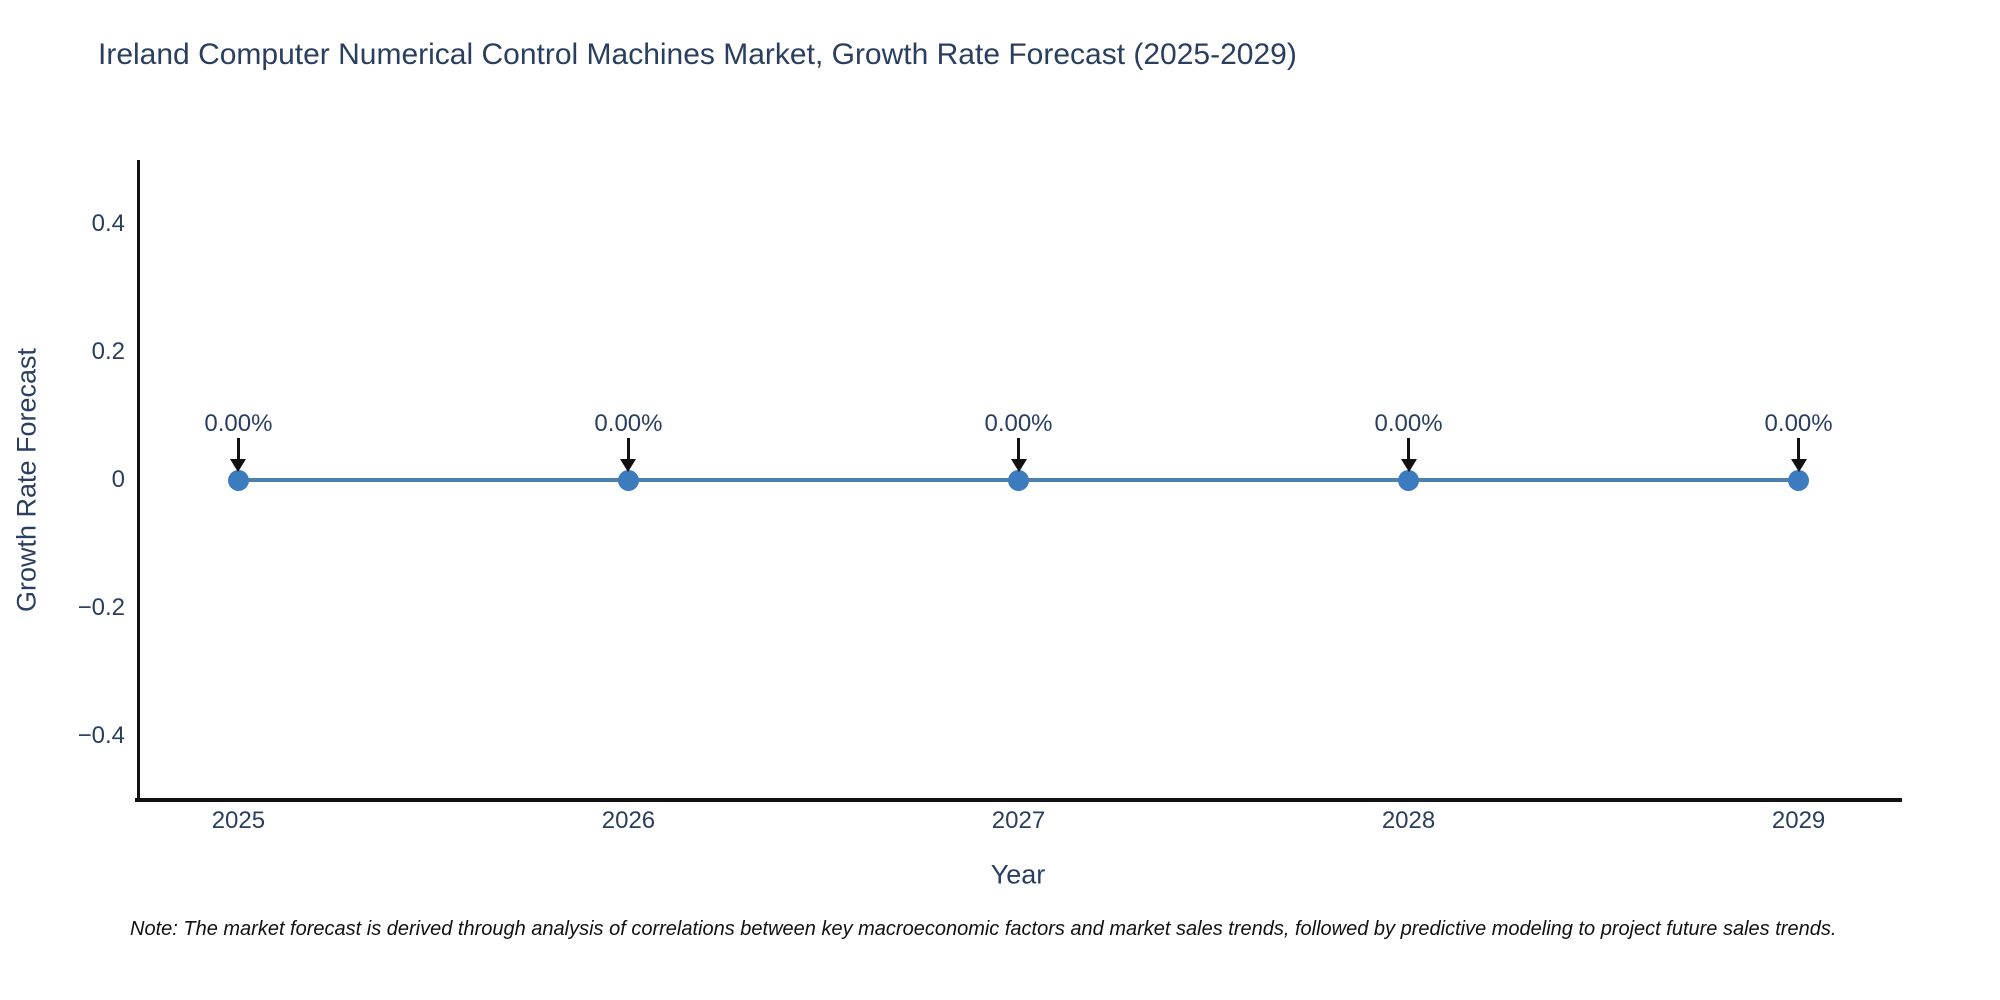 The width and height of the screenshot is (2000, 1000). I want to click on y-tick-label: 0.2, so click(108, 351).